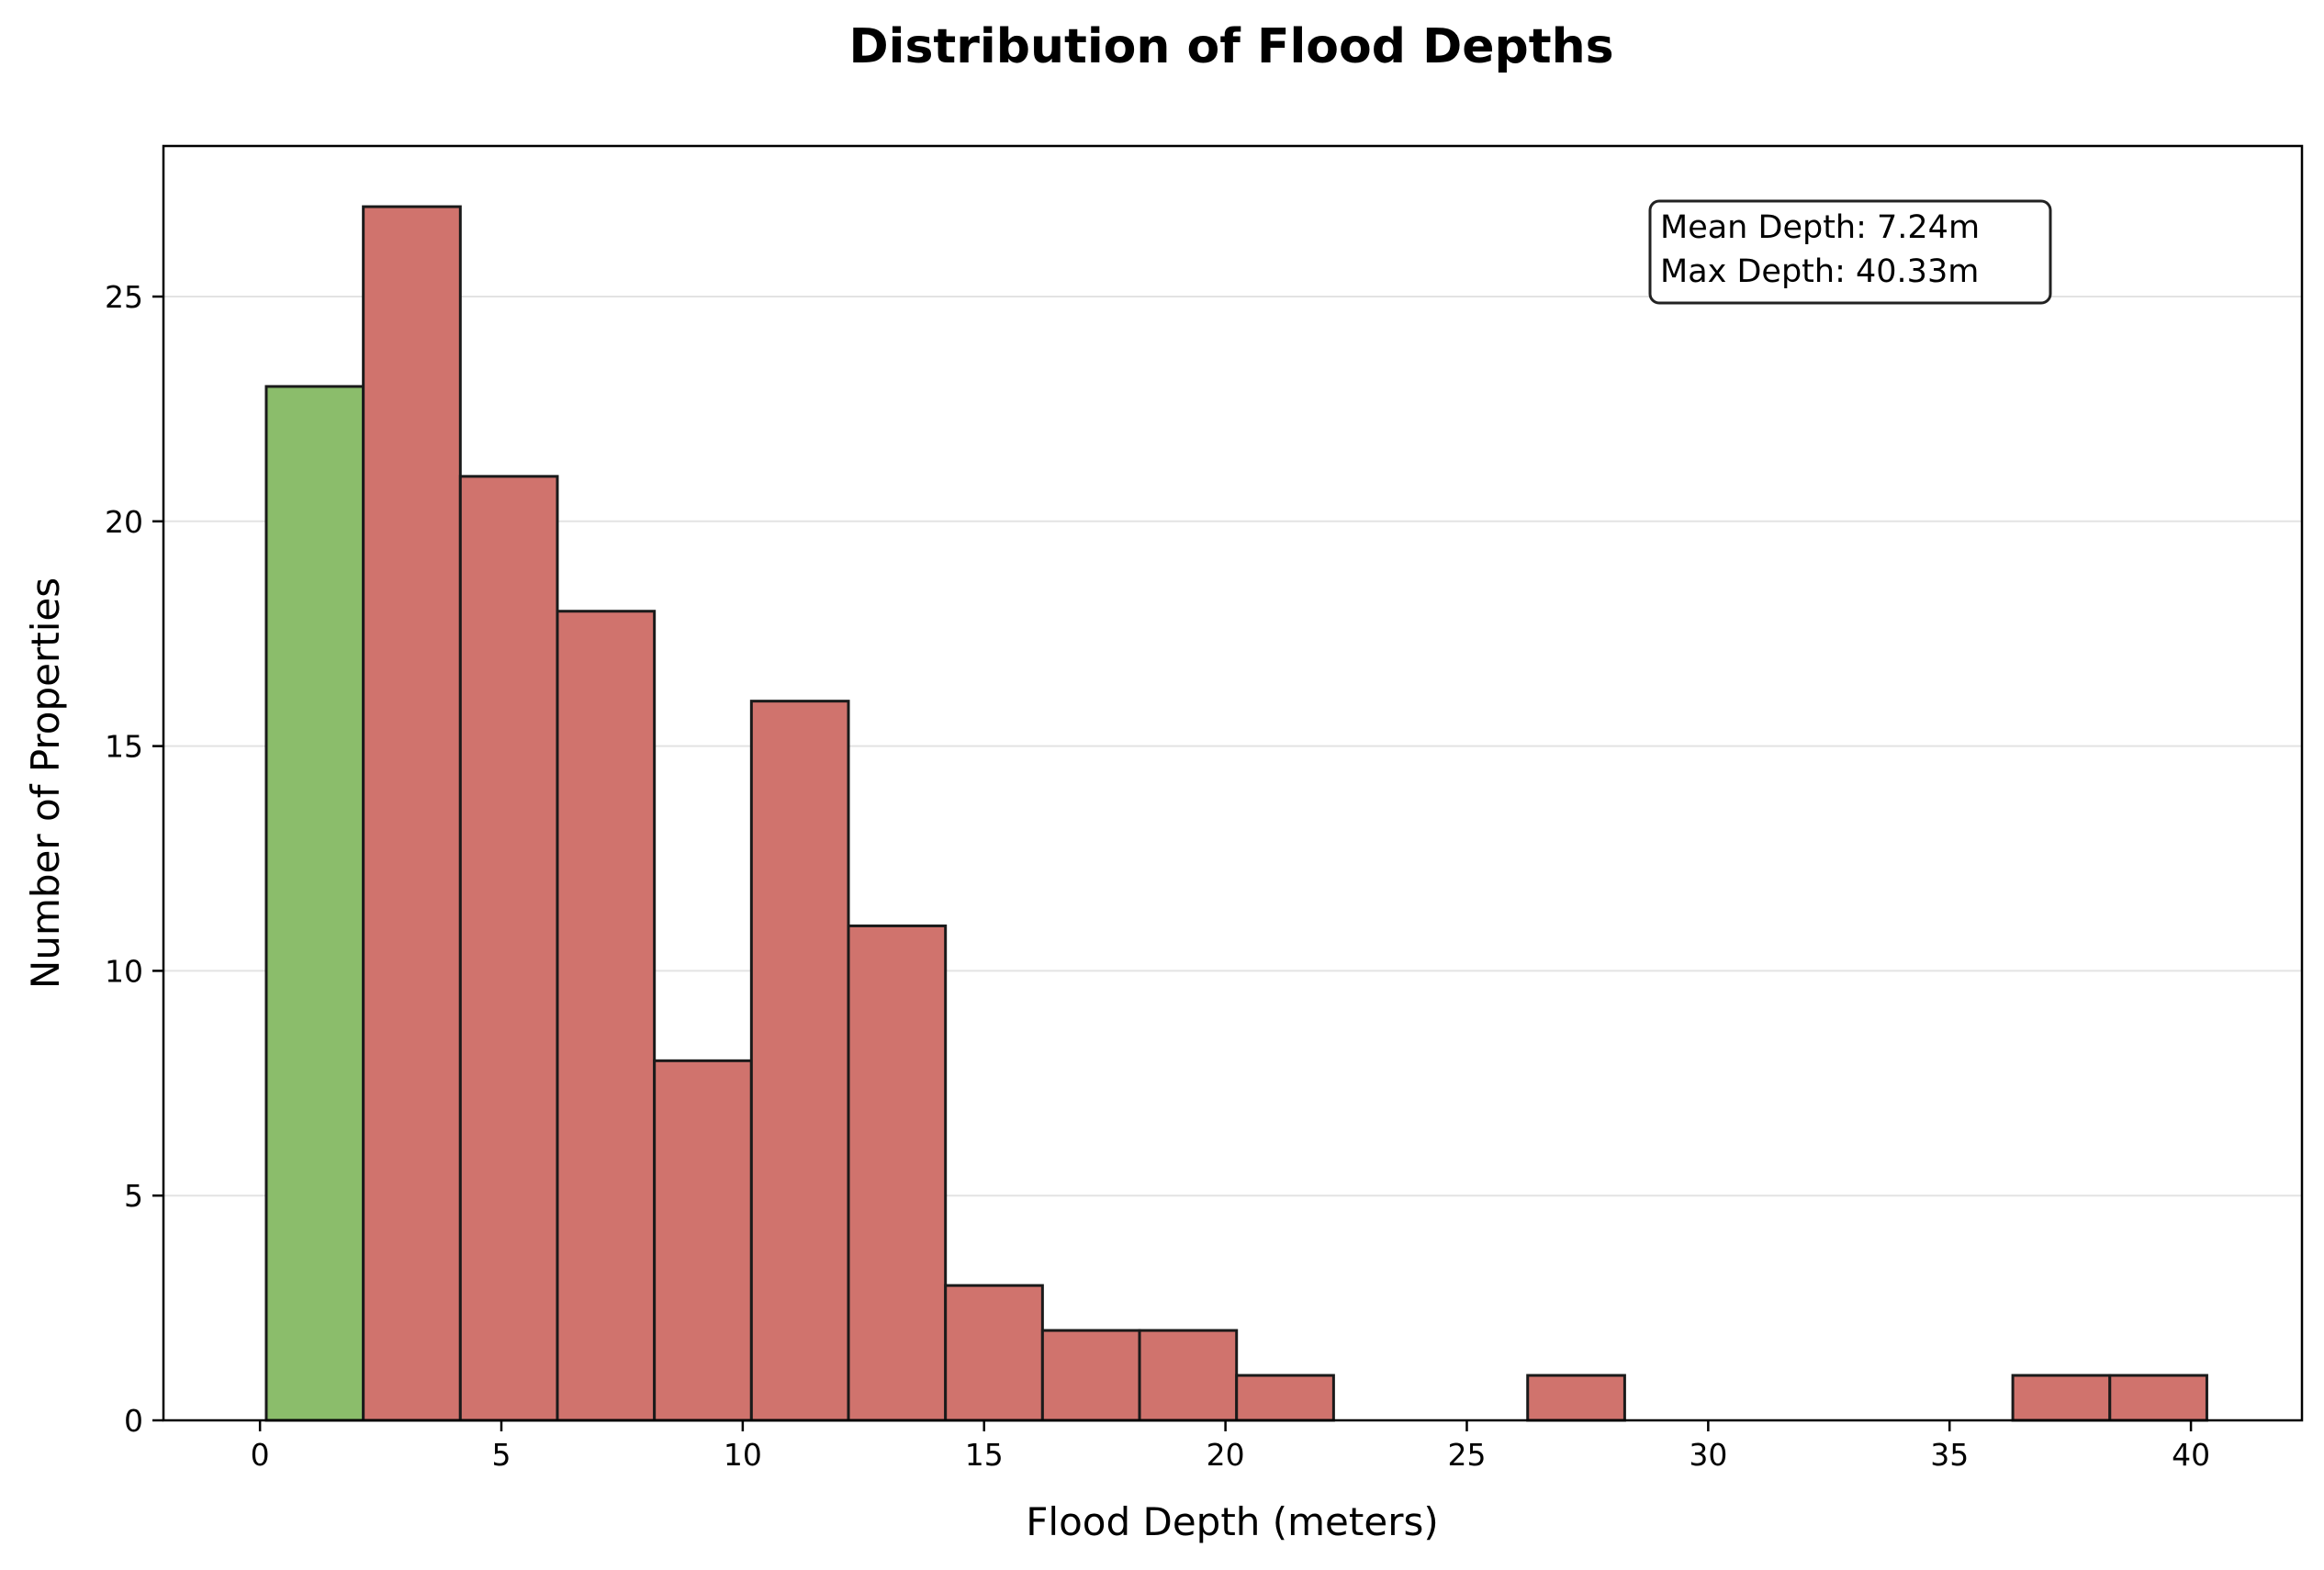 This screenshot has height=1570, width=2324. Describe the element at coordinates (133, 1196) in the screenshot. I see `y-tick-label-5: 5` at that location.